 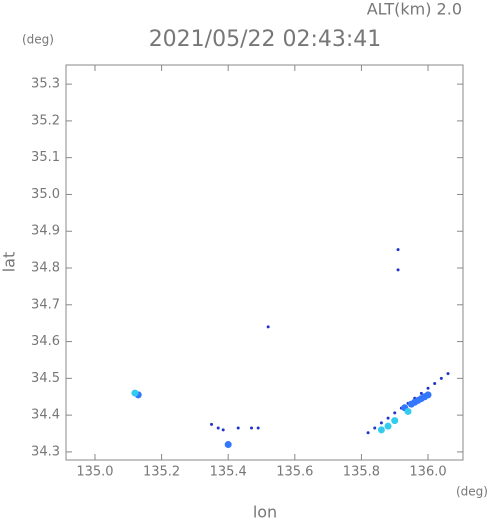 What do you see at coordinates (472, 492) in the screenshot?
I see `x-unit: (deg)` at bounding box center [472, 492].